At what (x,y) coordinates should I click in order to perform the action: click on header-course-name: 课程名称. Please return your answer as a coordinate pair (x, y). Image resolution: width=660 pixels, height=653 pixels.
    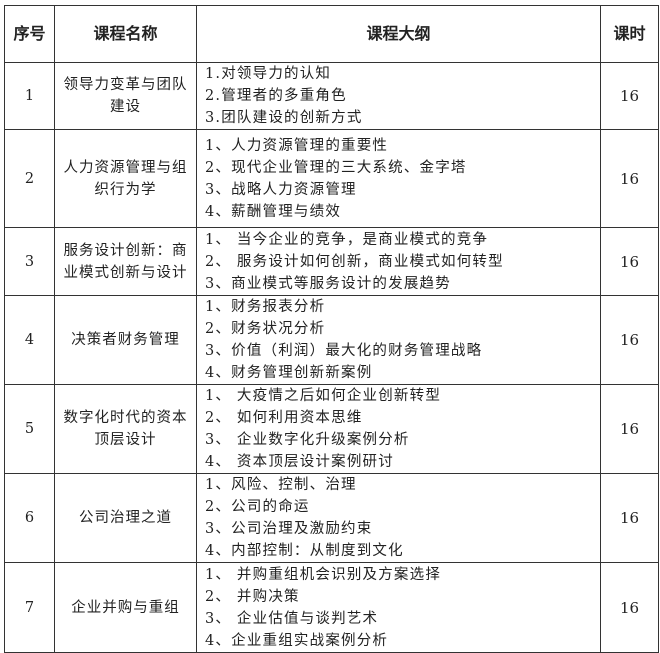
    Looking at the image, I should click on (125, 34).